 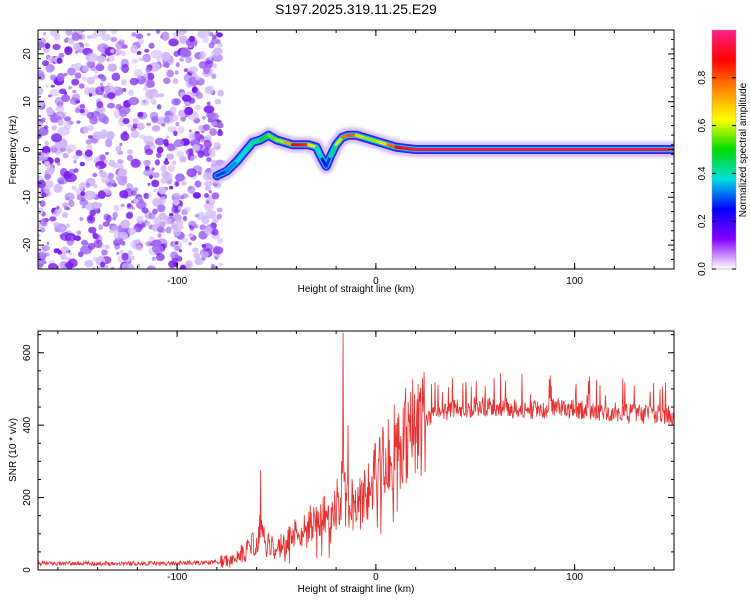 I want to click on y-tick-label: 10, so click(x=27, y=102).